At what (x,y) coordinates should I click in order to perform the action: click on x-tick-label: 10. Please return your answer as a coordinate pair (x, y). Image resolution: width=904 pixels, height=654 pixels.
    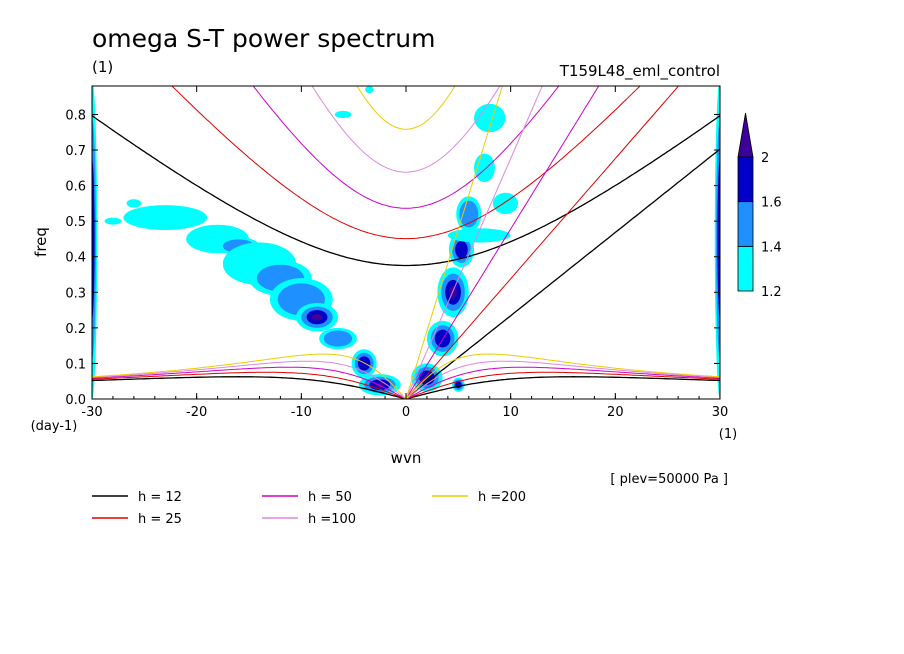
    Looking at the image, I should click on (510, 412).